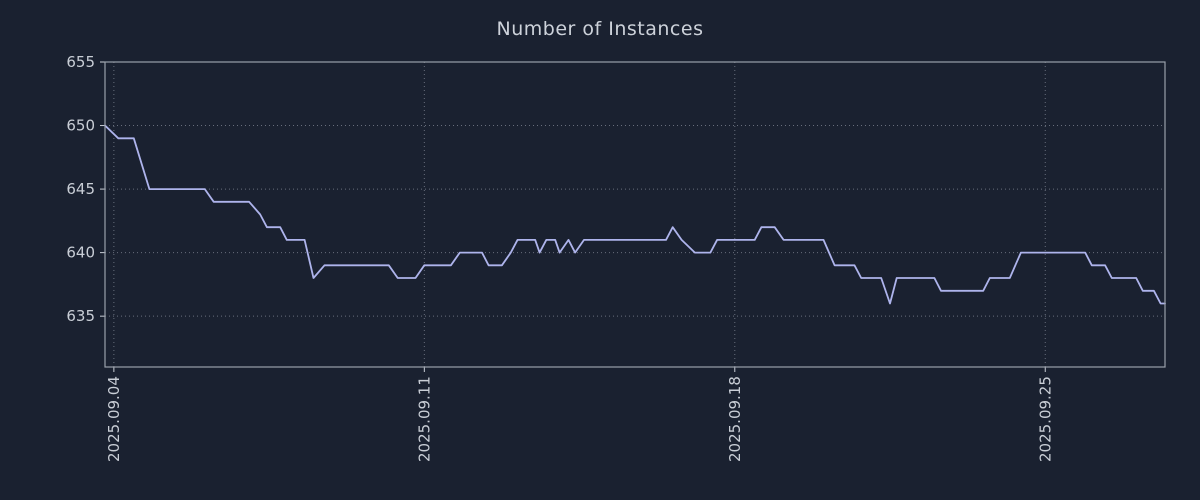  Describe the element at coordinates (80, 316) in the screenshot. I see `y-tick-label: 635` at that location.